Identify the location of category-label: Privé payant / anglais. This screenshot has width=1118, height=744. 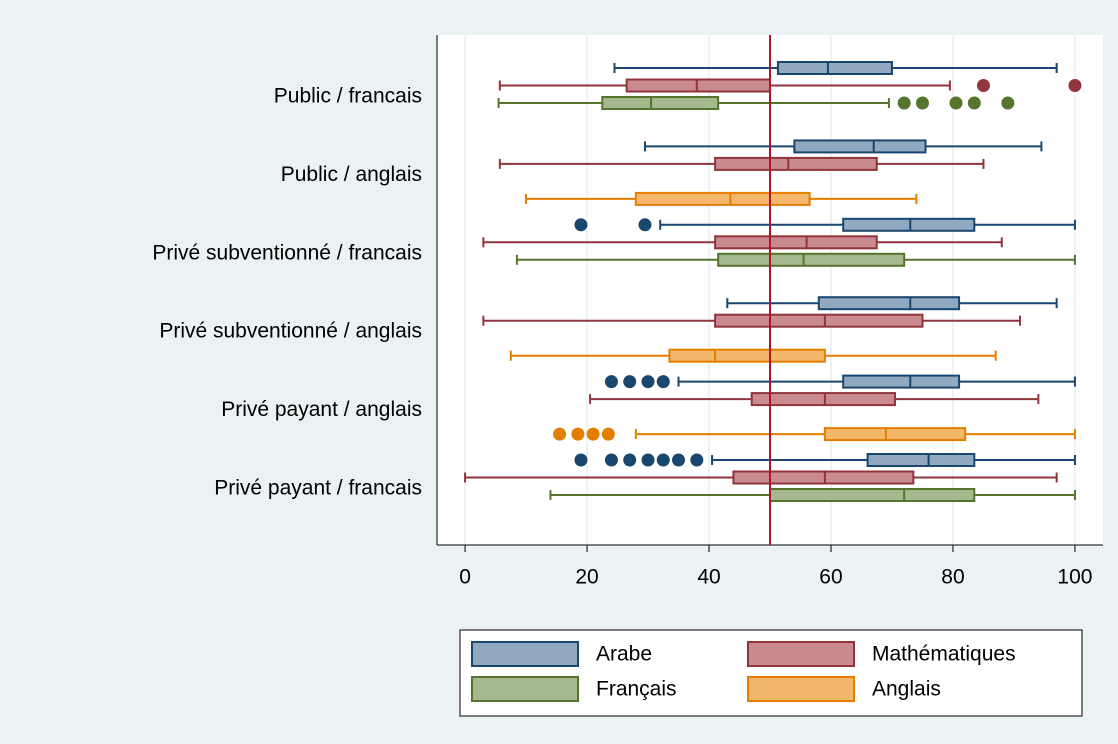
(321, 409).